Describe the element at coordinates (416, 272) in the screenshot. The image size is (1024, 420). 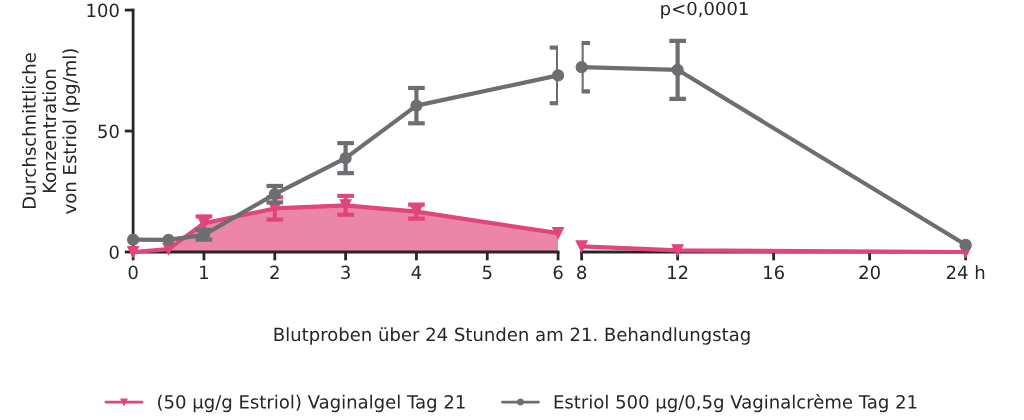
I see `x-tick-label: 4` at that location.